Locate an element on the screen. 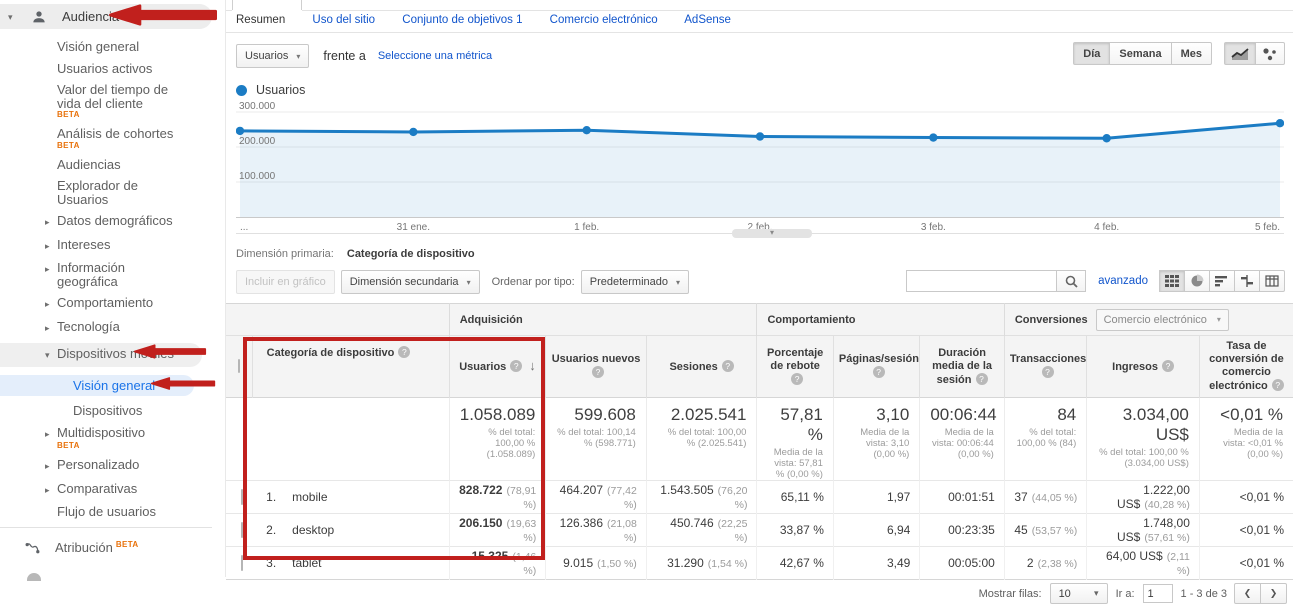 This screenshot has width=1294, height=604. select-all-checkbox is located at coordinates (238, 366).